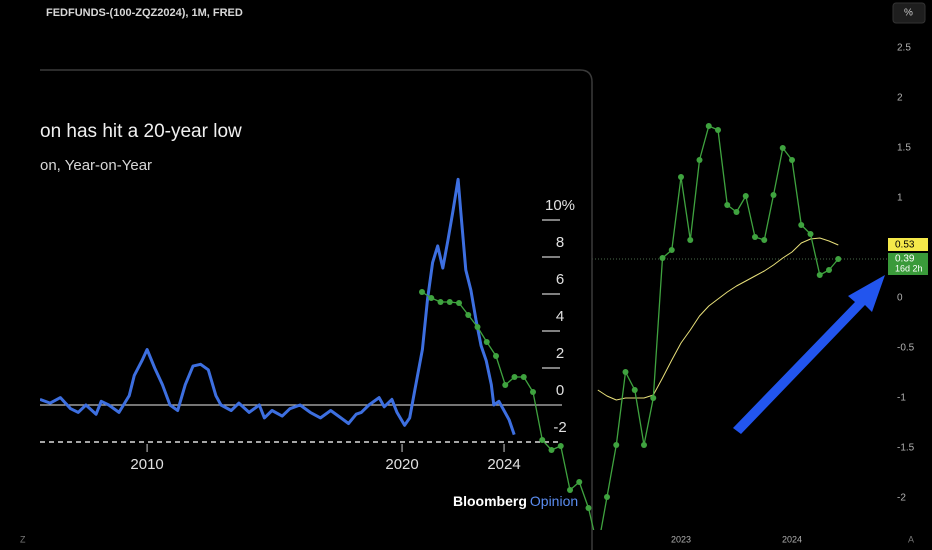  I want to click on y-tick-label: 2.5, so click(904, 48).